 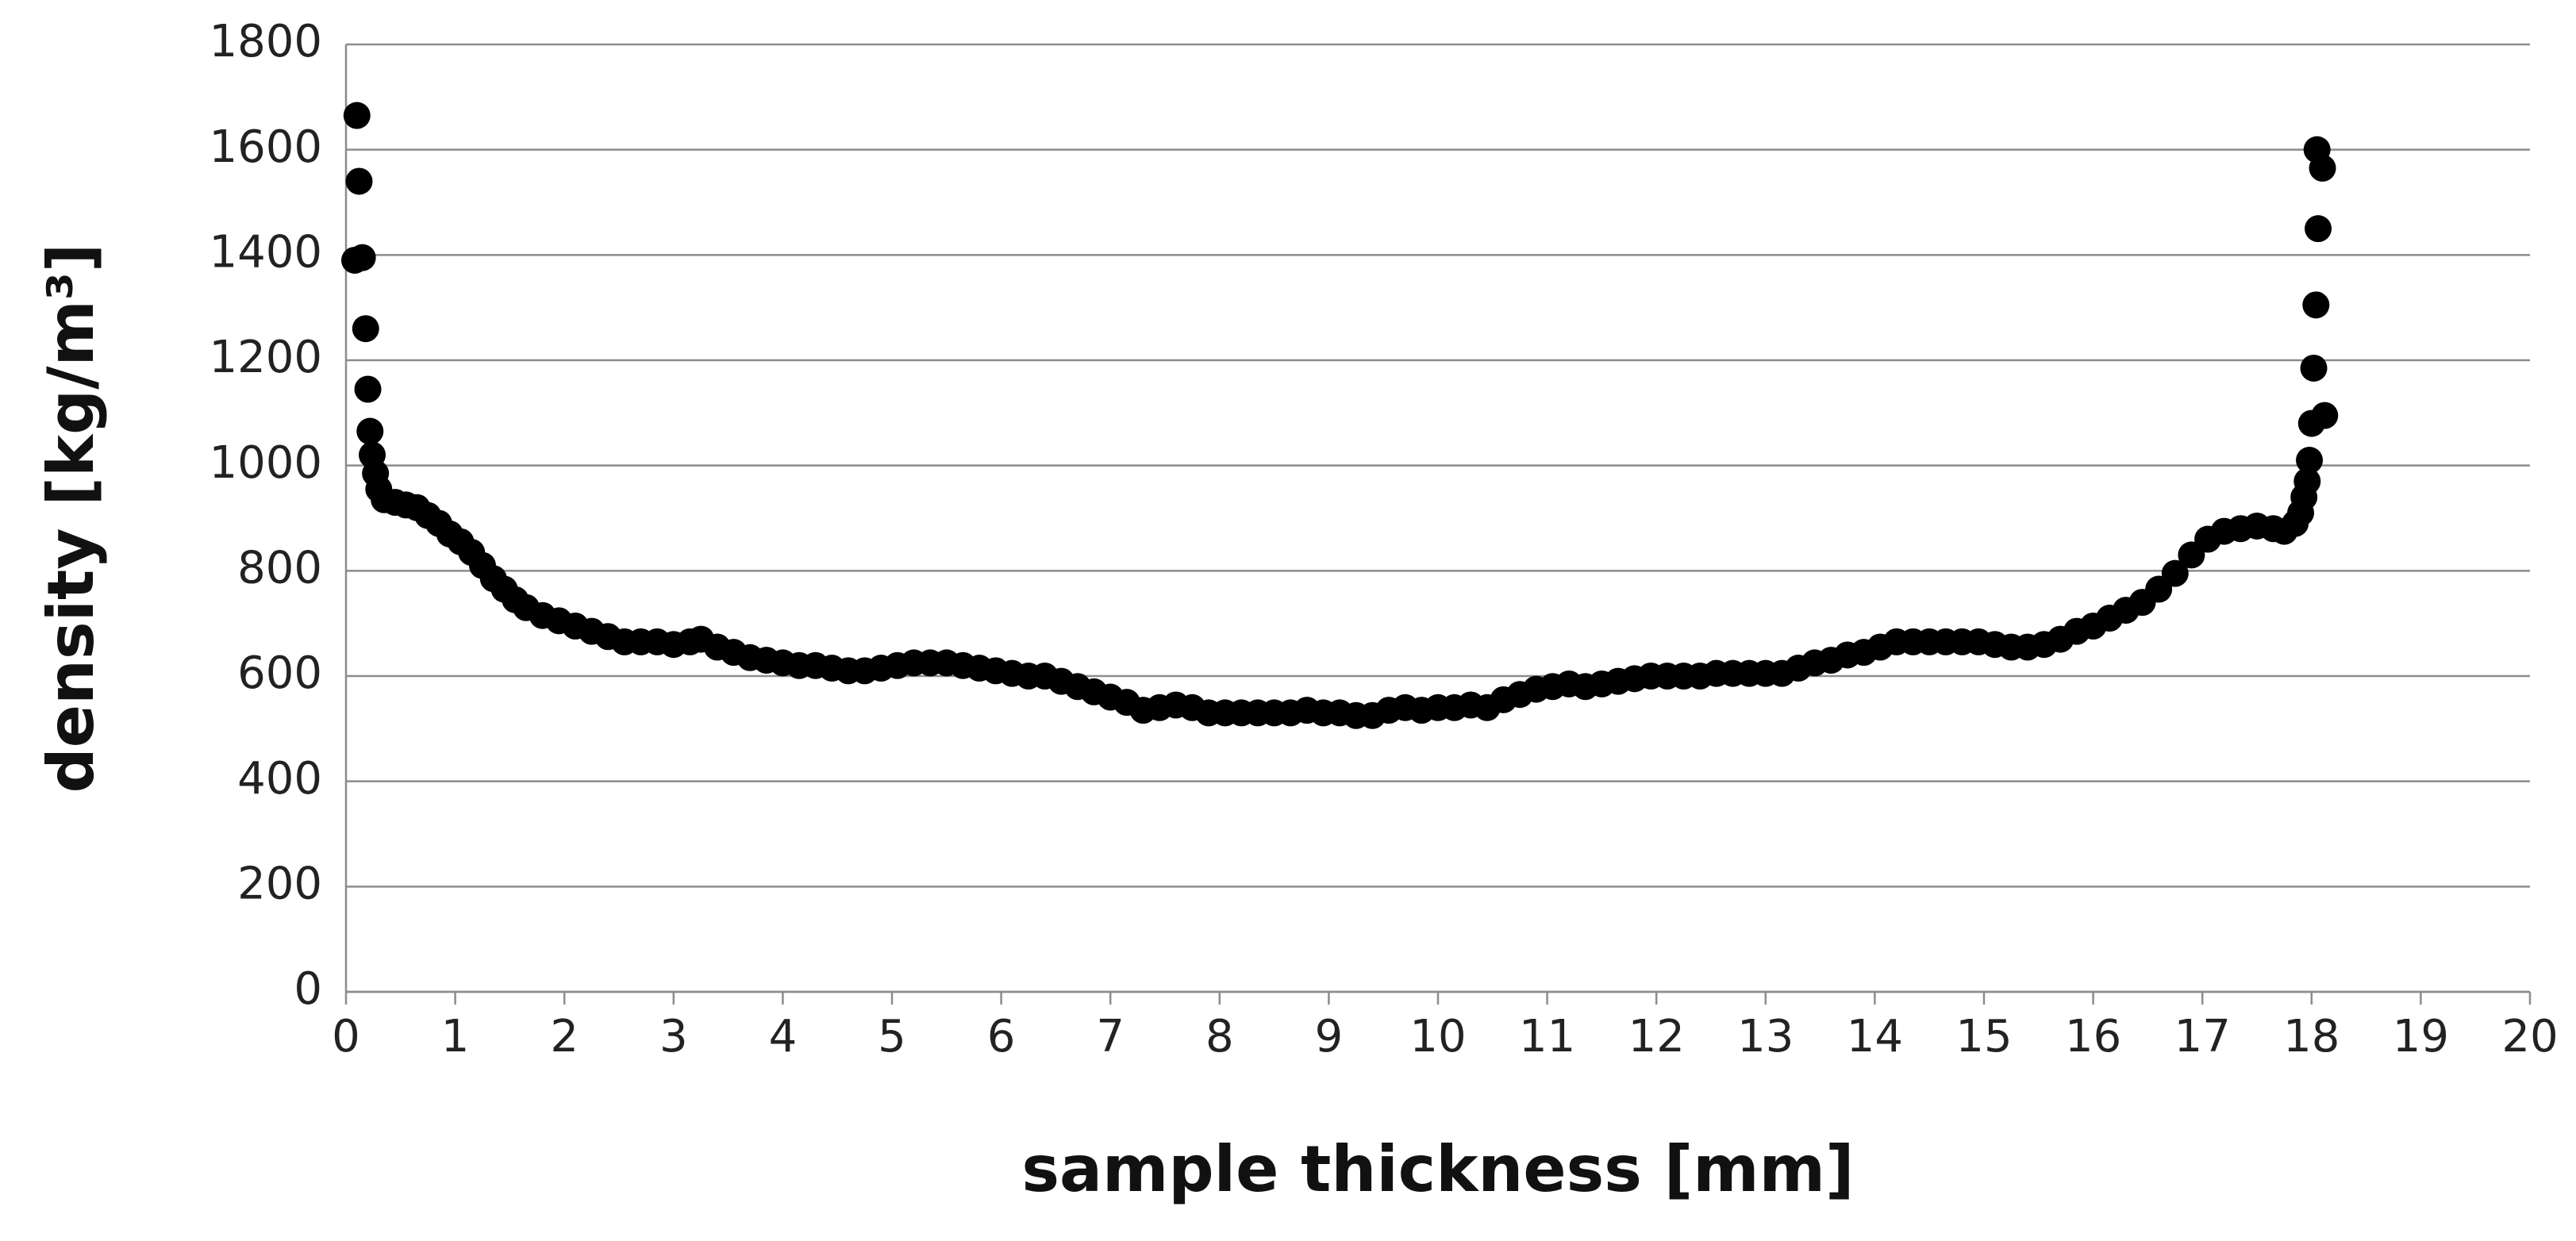 I want to click on y-tick-label: 1800, so click(x=265, y=41).